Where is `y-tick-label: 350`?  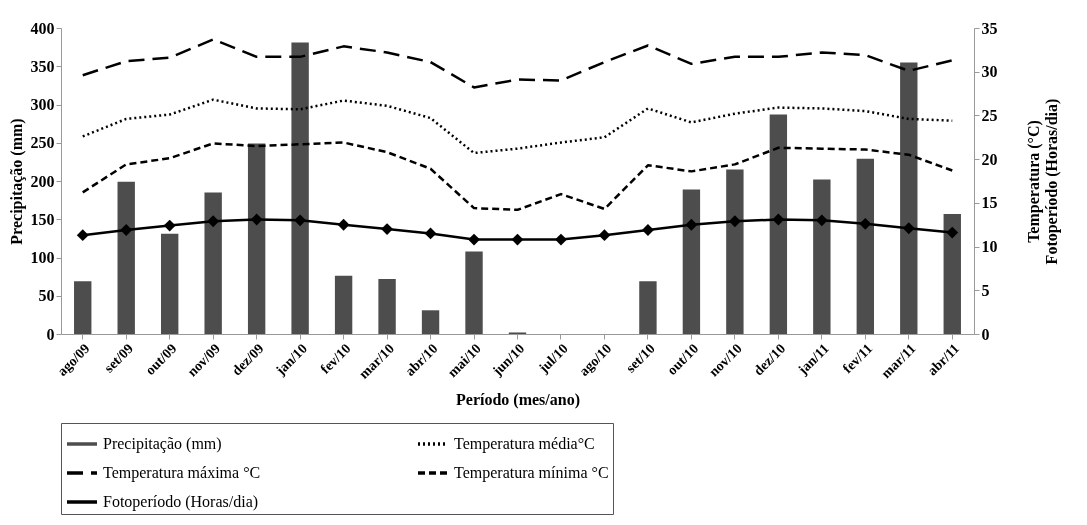 y-tick-label: 350 is located at coordinates (42, 66).